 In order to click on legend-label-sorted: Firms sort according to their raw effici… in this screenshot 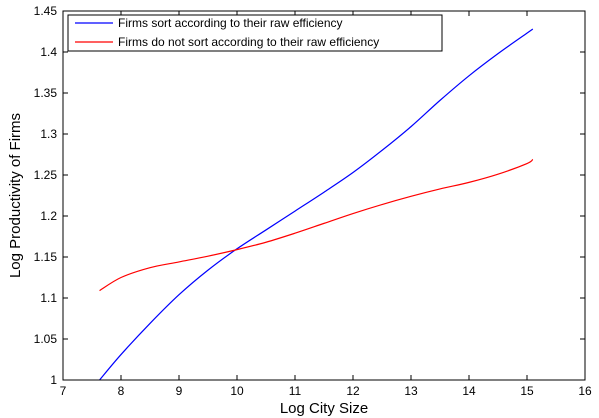, I will do `click(230, 23)`.